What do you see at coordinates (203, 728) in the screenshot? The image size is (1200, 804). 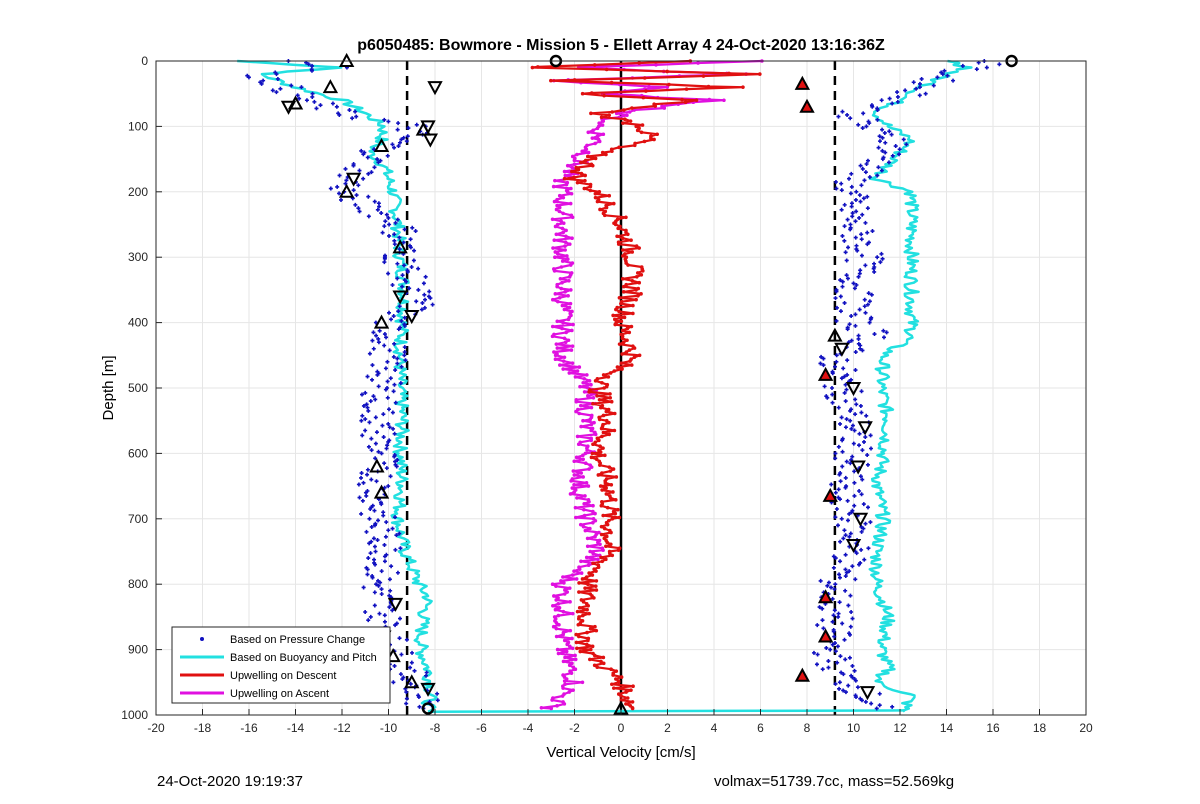 I see `x-tick-label: -18` at bounding box center [203, 728].